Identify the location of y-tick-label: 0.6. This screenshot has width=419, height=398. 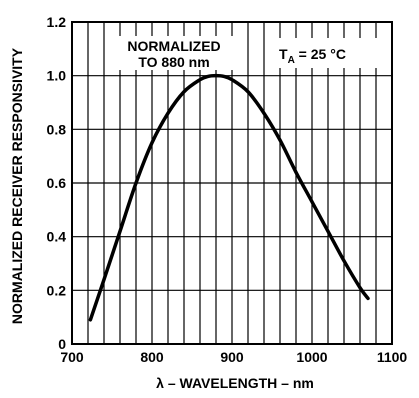
(57, 183).